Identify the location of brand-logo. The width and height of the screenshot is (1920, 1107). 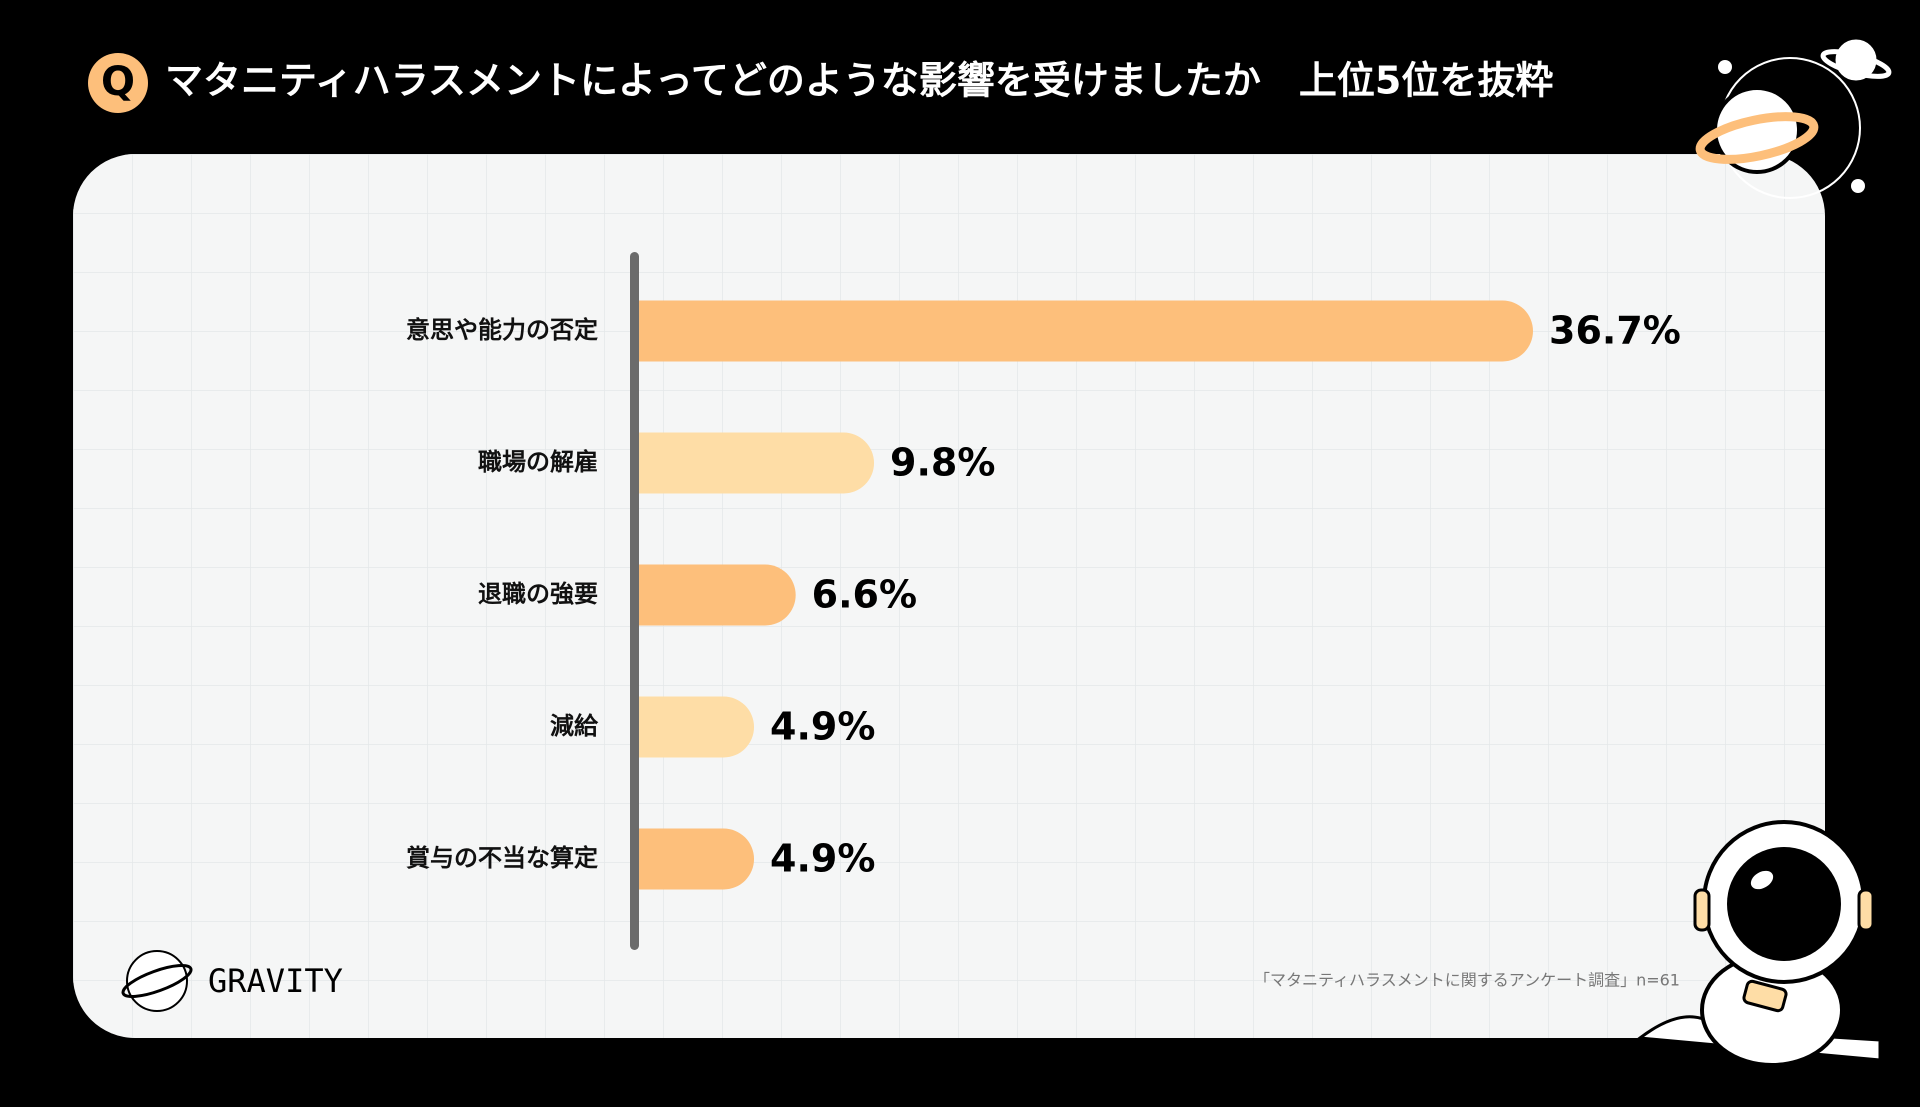
(157, 981).